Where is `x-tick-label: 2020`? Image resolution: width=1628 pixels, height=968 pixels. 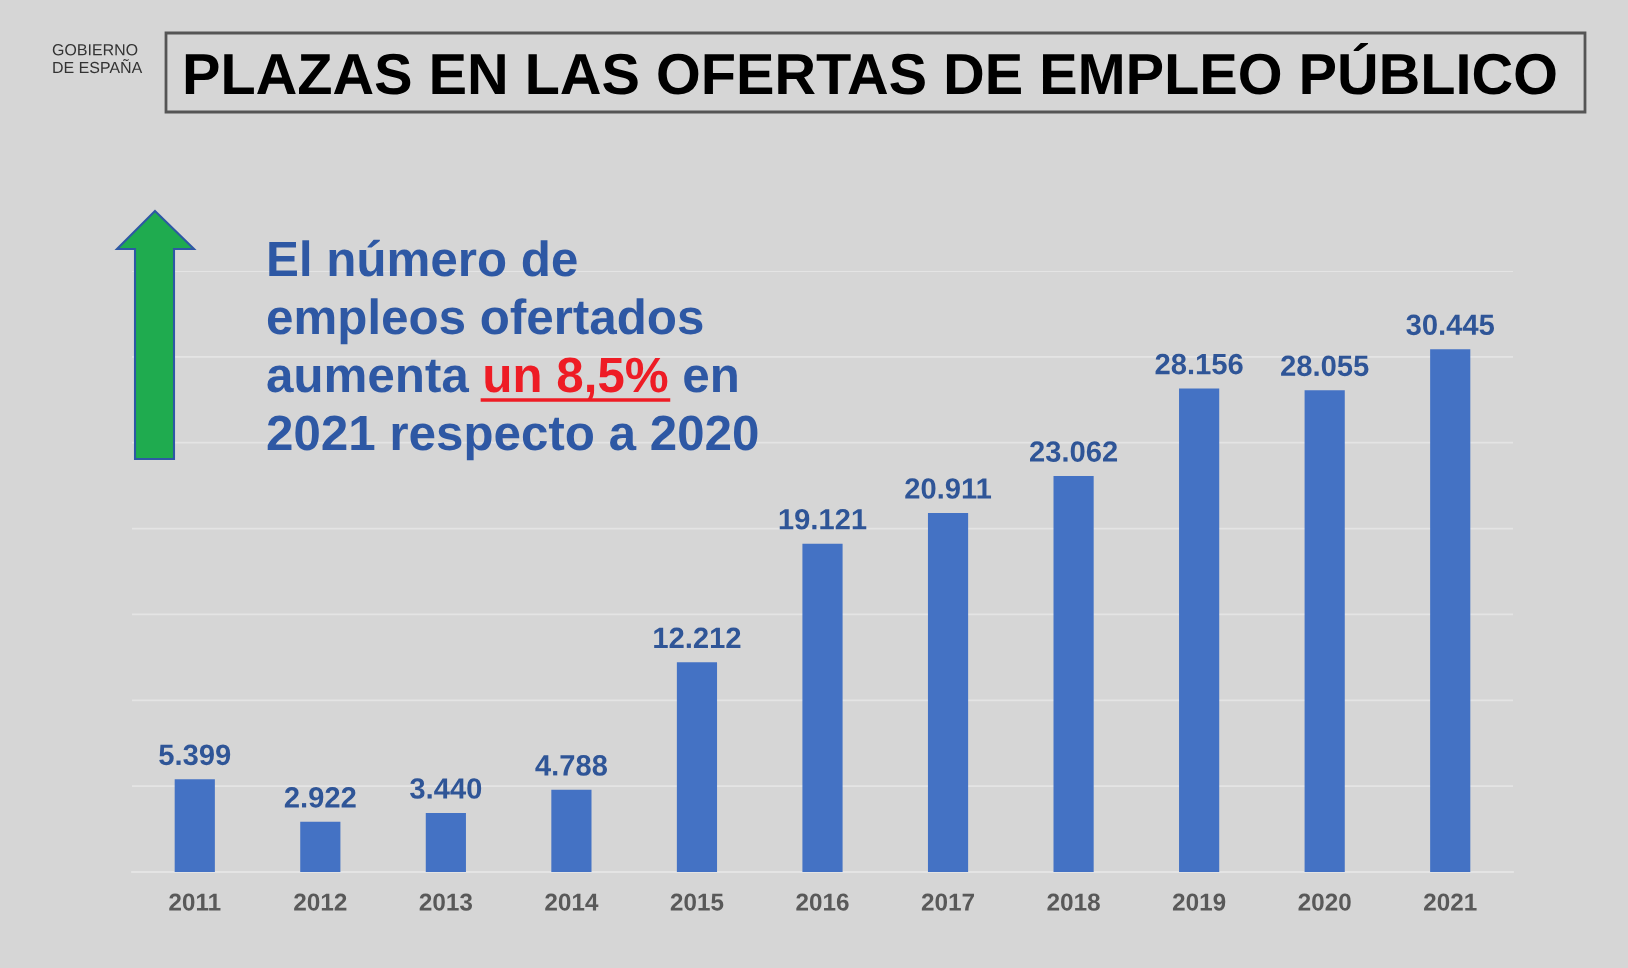
x-tick-label: 2020 is located at coordinates (1324, 902).